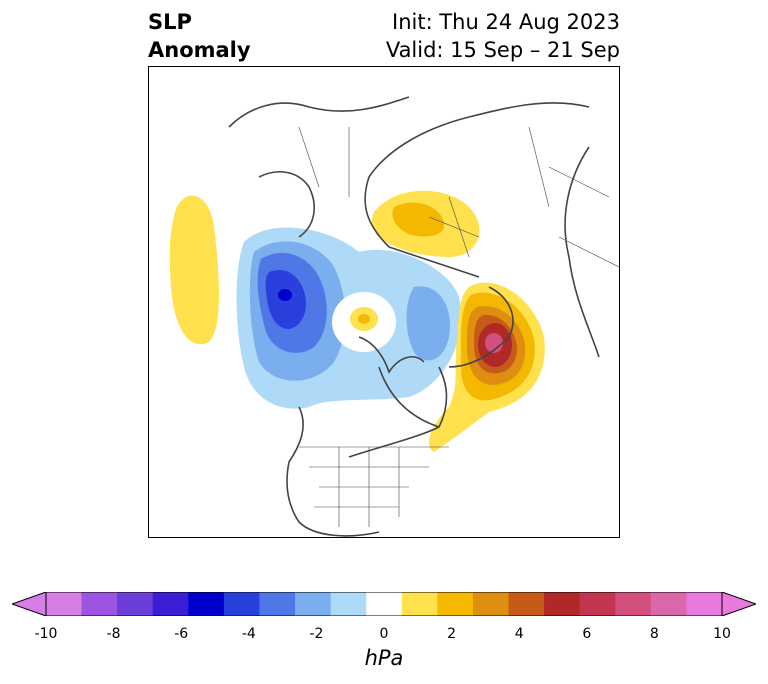 The height and width of the screenshot is (684, 768). What do you see at coordinates (113, 634) in the screenshot?
I see `colorbar-tick-label: -8` at bounding box center [113, 634].